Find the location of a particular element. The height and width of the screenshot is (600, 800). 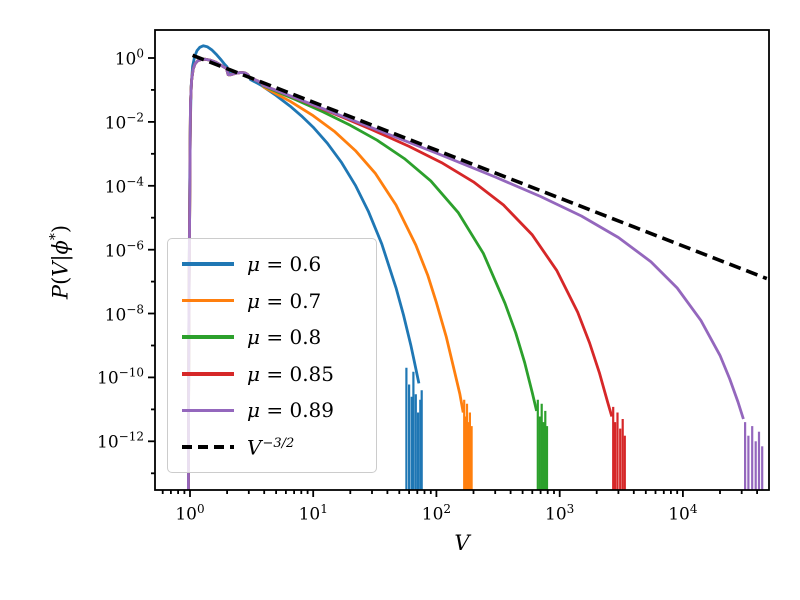

y-tick-label: 10⁻¹⁰ is located at coordinates (120, 377).